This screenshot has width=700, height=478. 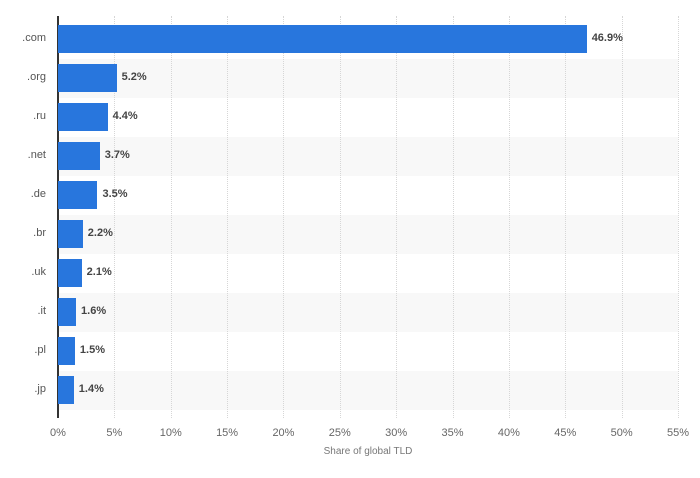 What do you see at coordinates (134, 77) in the screenshot?
I see `value-label: 5.2%` at bounding box center [134, 77].